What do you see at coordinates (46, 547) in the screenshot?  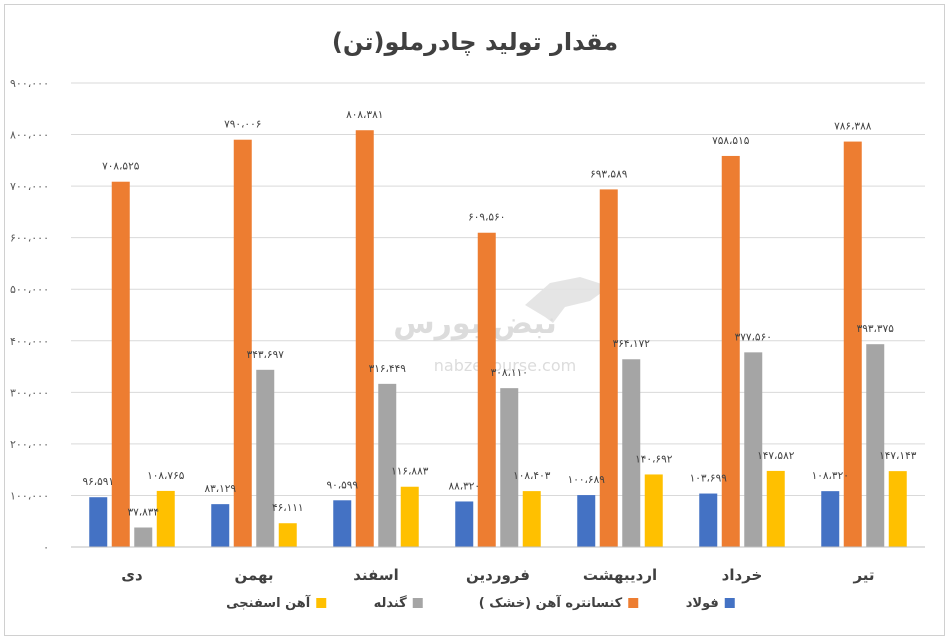 I see `y-tick-label: ۰` at bounding box center [46, 547].